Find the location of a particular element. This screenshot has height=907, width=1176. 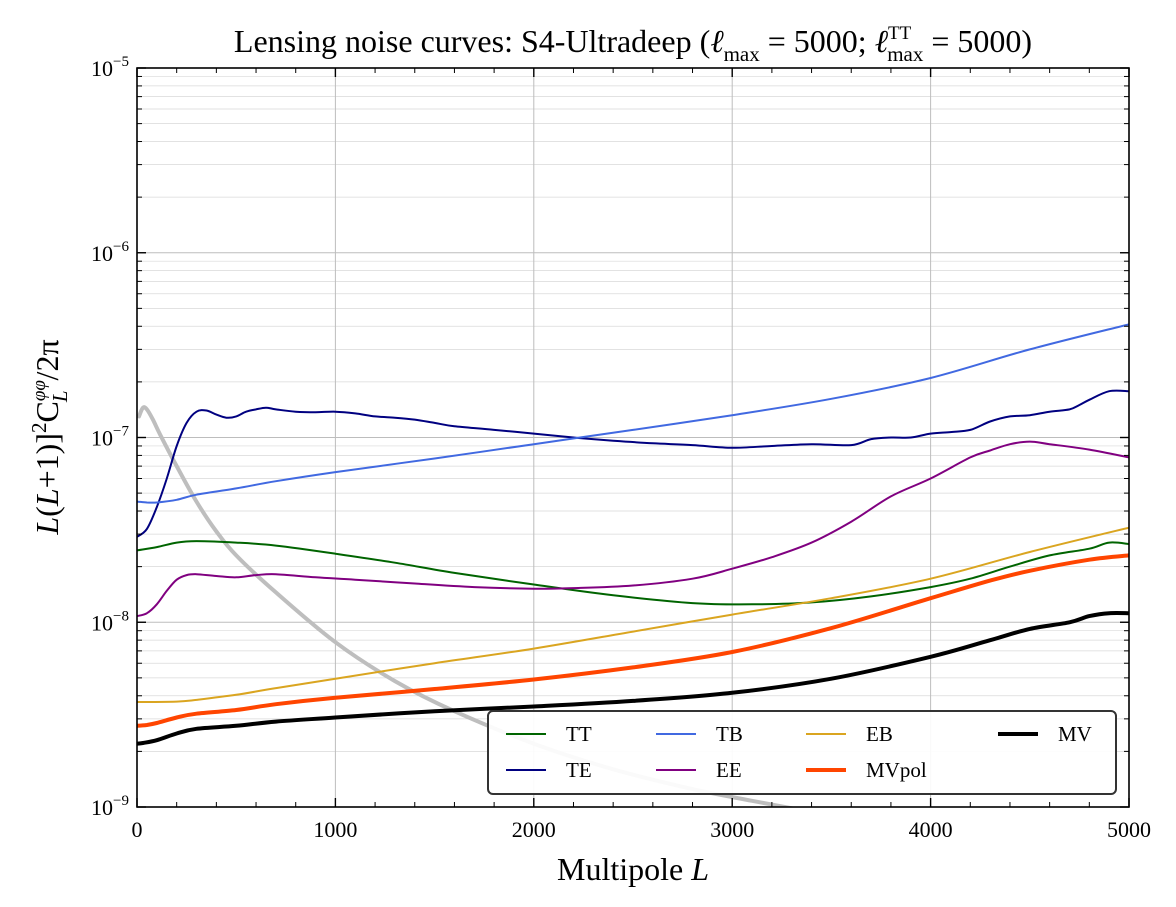

y-tick-label: 10⁻⁸ is located at coordinates (110, 621).